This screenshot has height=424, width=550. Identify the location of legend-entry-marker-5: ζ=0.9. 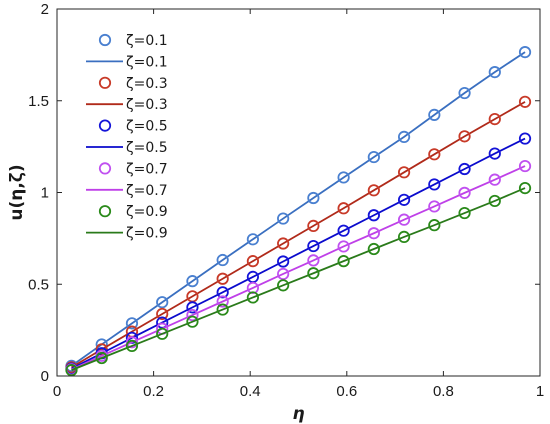
(133, 212).